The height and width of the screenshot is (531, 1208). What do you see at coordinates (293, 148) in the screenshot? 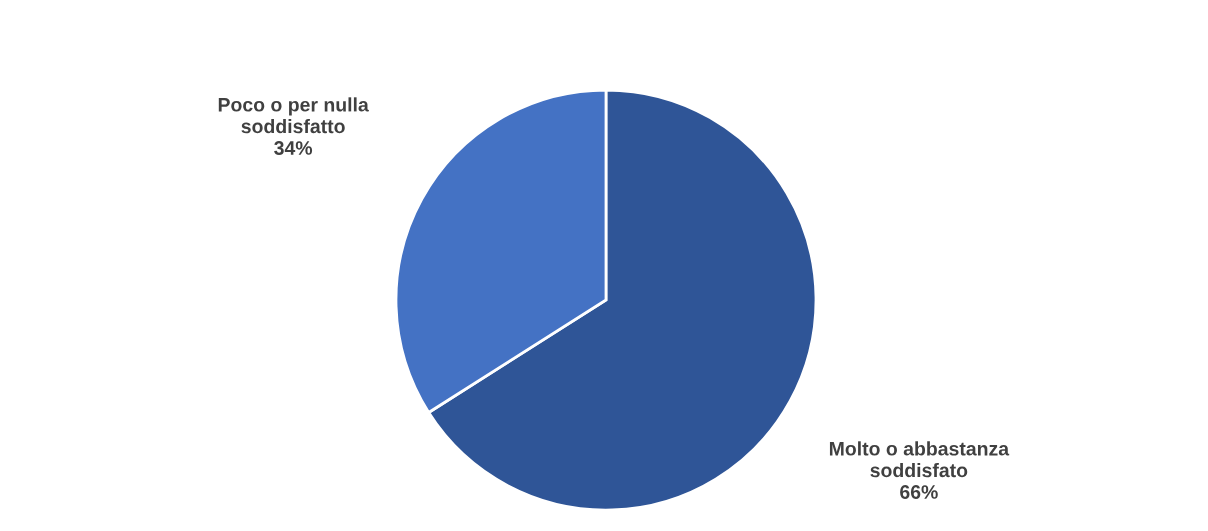
I see `data-label: 34%` at bounding box center [293, 148].